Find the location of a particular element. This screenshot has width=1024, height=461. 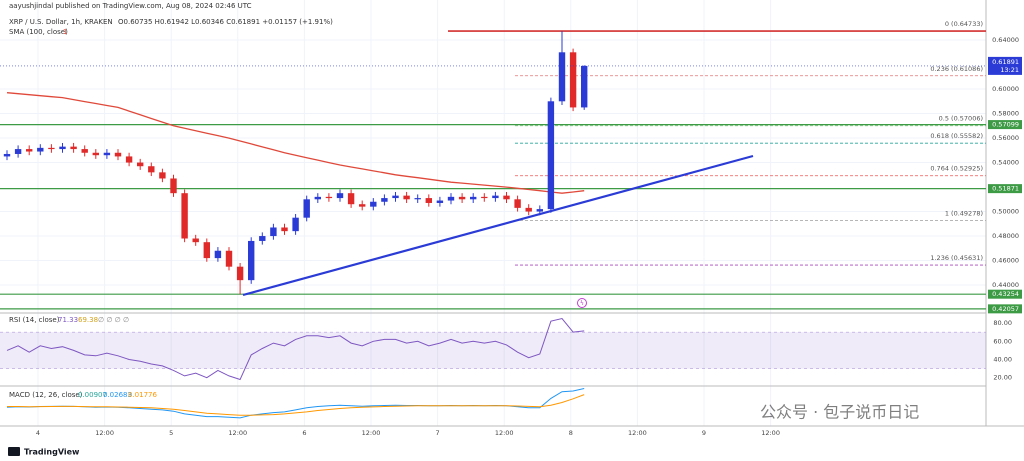

level-tag-label: 0.51871 is located at coordinates (1005, 189).